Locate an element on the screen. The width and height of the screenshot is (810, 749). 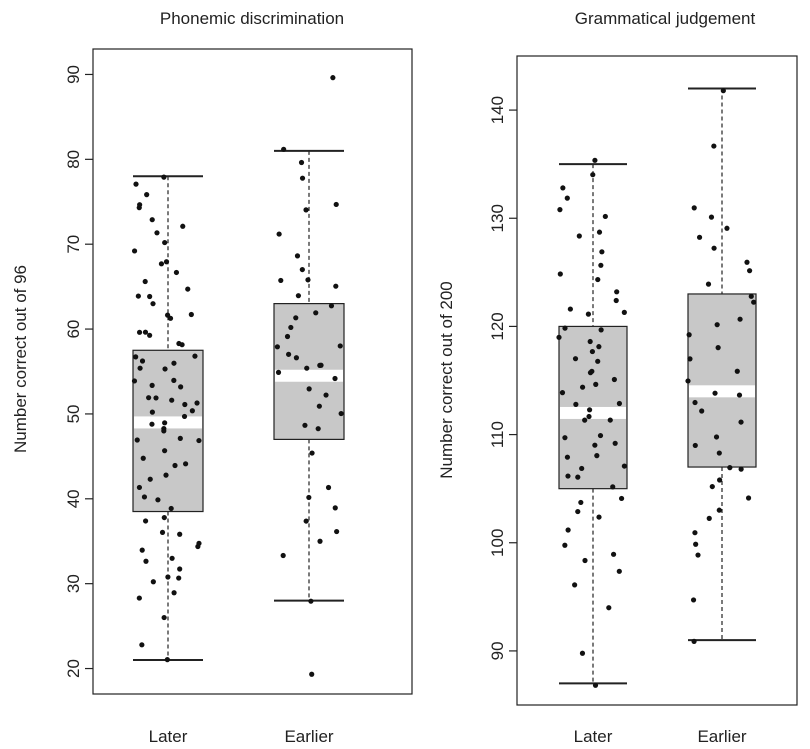
category-label: Earlier is located at coordinates (308, 736).